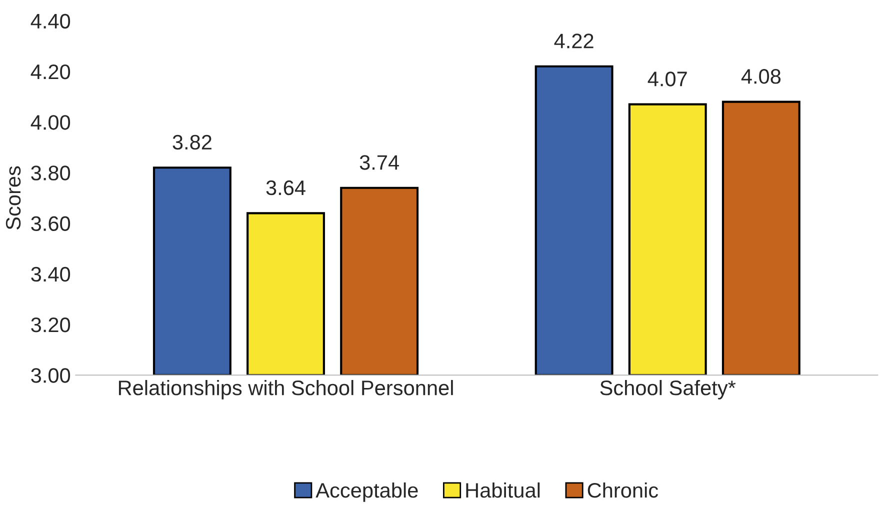  Describe the element at coordinates (285, 390) in the screenshot. I see `x-tick-label: Relationships with School Personnel` at that location.